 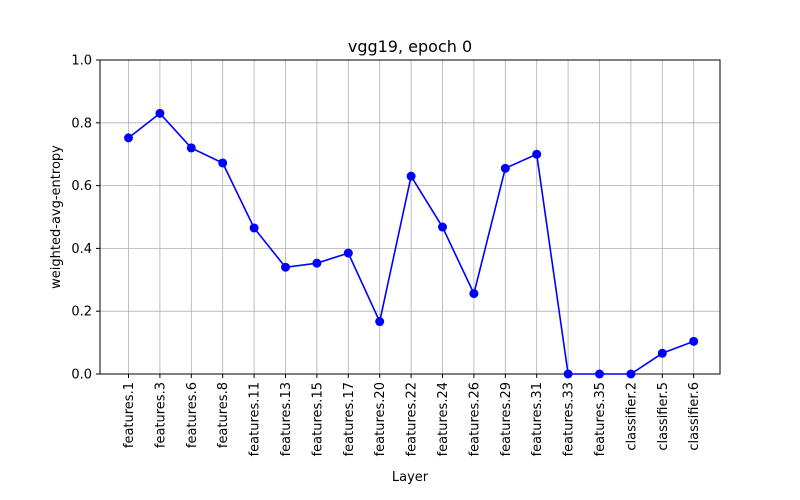 I want to click on y-tick-label: 0.6, so click(x=81, y=186).